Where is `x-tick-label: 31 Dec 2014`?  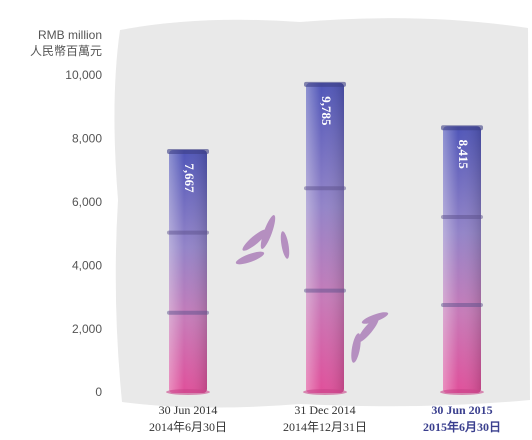 x-tick-label: 31 Dec 2014 is located at coordinates (324, 410).